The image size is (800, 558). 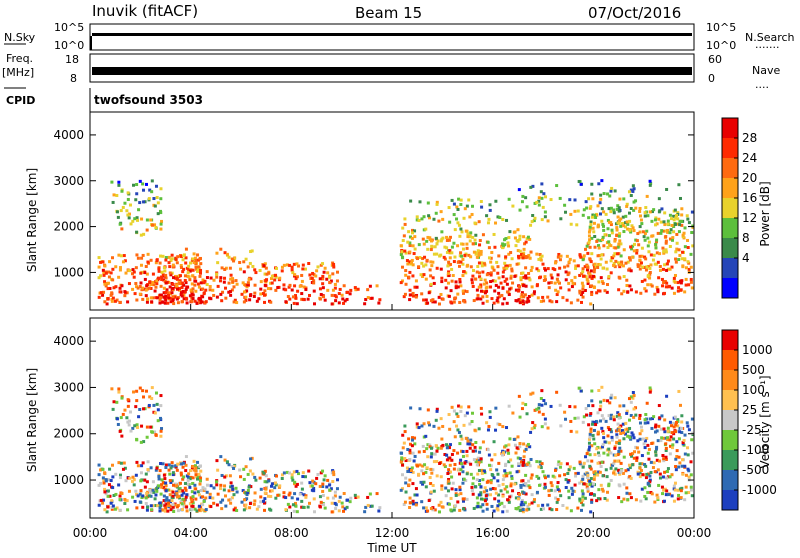 I want to click on velocity-colorbar-tick-label: -500, so click(x=755, y=470).